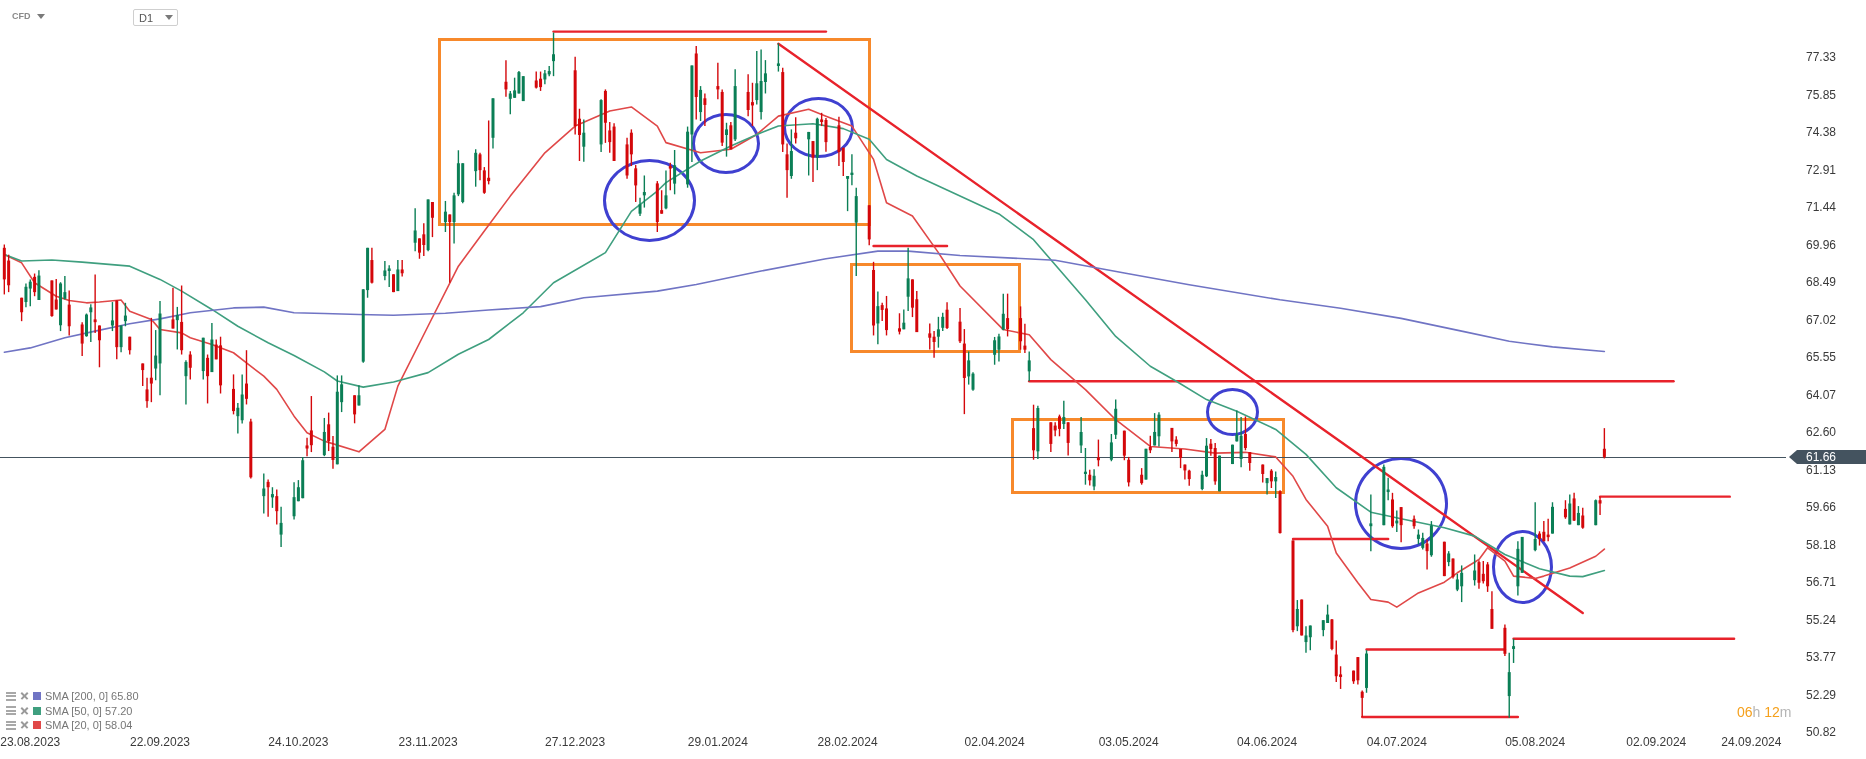 Image resolution: width=1866 pixels, height=759 pixels. What do you see at coordinates (1821, 732) in the screenshot?
I see `y-tick-label: 50.82` at bounding box center [1821, 732].